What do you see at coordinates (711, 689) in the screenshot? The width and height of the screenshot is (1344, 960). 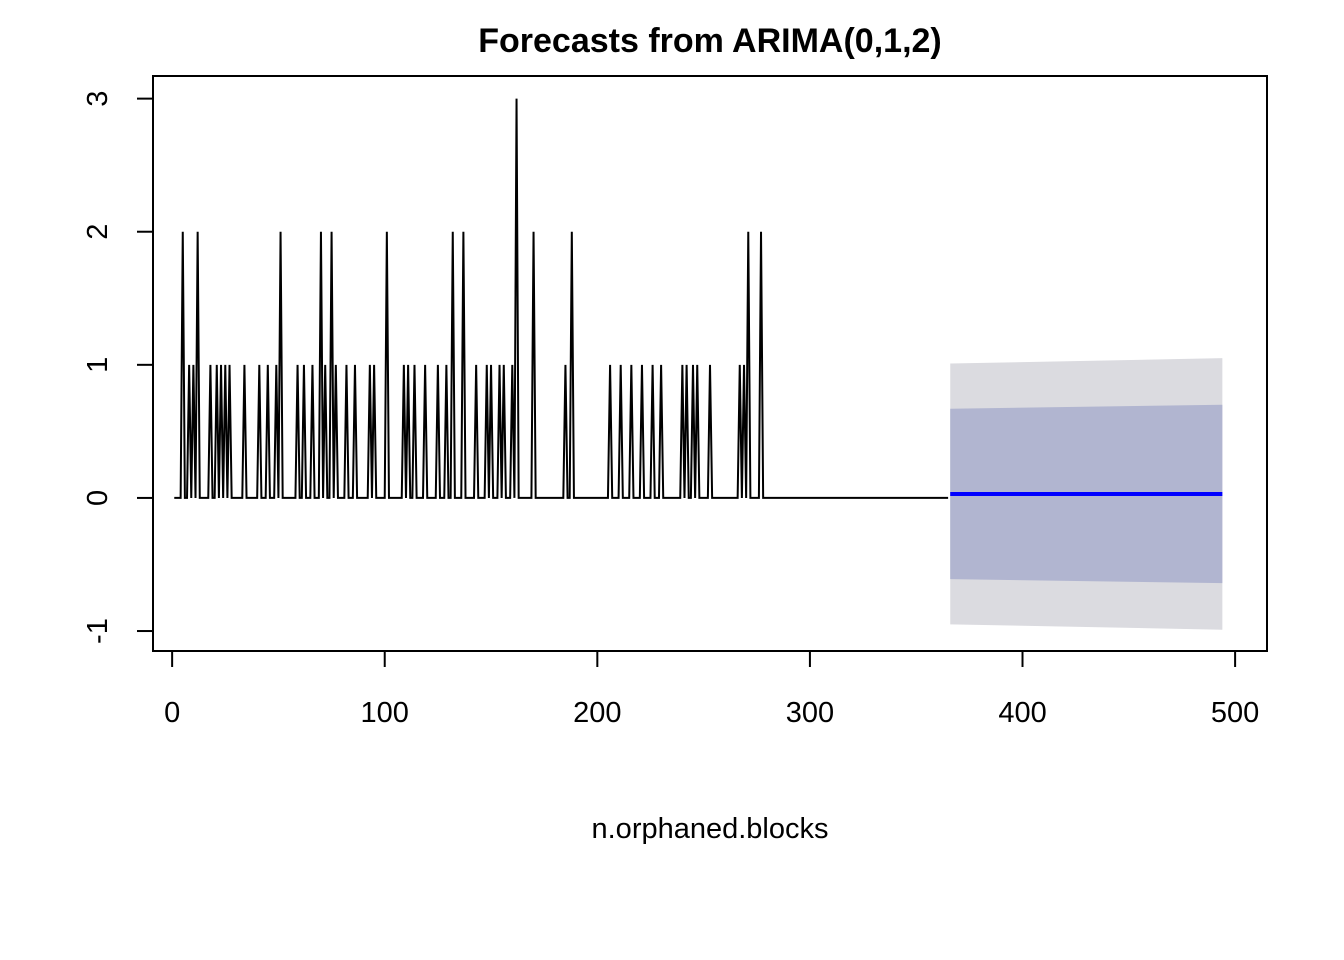 I see `x-axis: 0 100 200 300 400 500` at bounding box center [711, 689].